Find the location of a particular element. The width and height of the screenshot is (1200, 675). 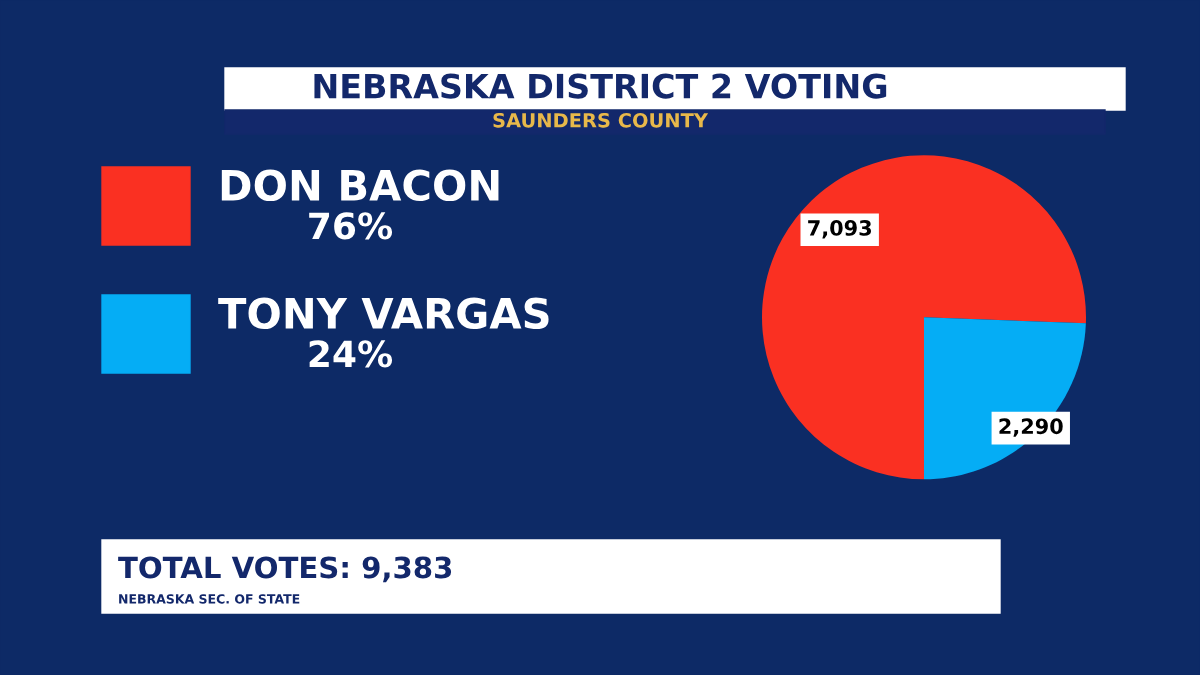

text: 76% is located at coordinates (351, 226).